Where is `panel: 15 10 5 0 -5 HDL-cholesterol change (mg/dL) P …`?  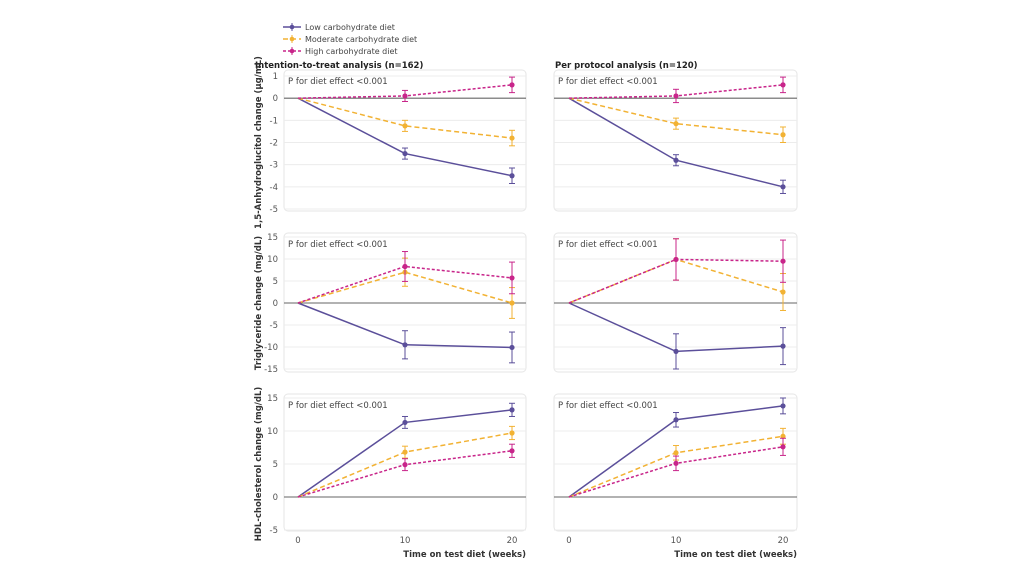
panel: 15 10 5 0 -5 HDL-cholesterol change (mg/dL) P … is located at coordinates (390, 473).